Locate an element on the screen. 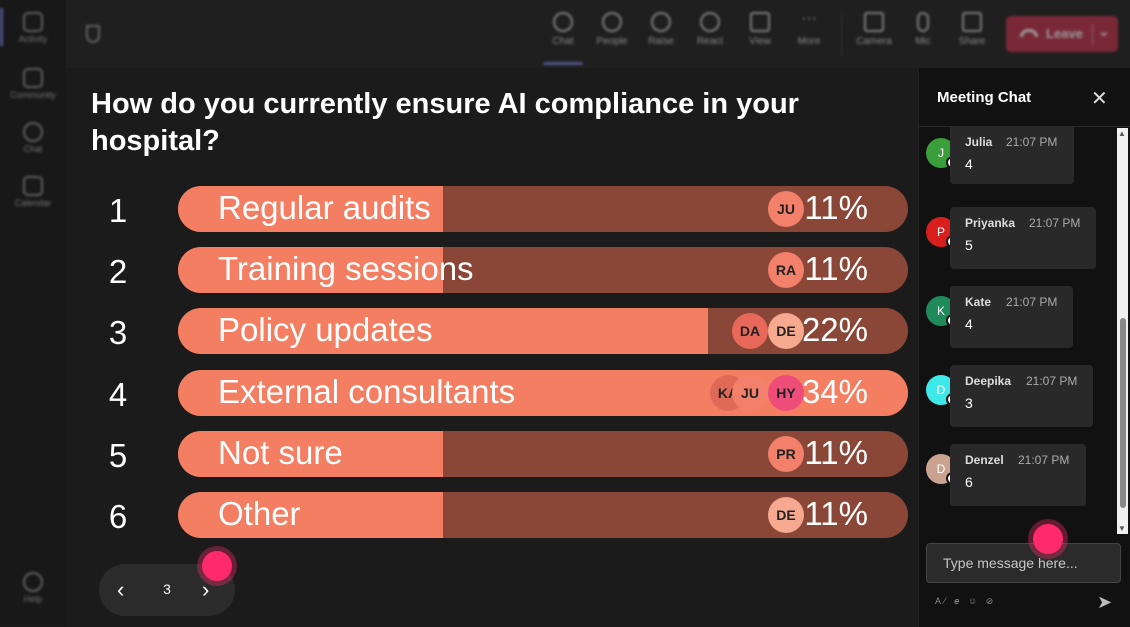 Image resolution: width=1130 pixels, height=627 pixels. app-rail: Activity Community Chat Calendar Help is located at coordinates (33, 313).